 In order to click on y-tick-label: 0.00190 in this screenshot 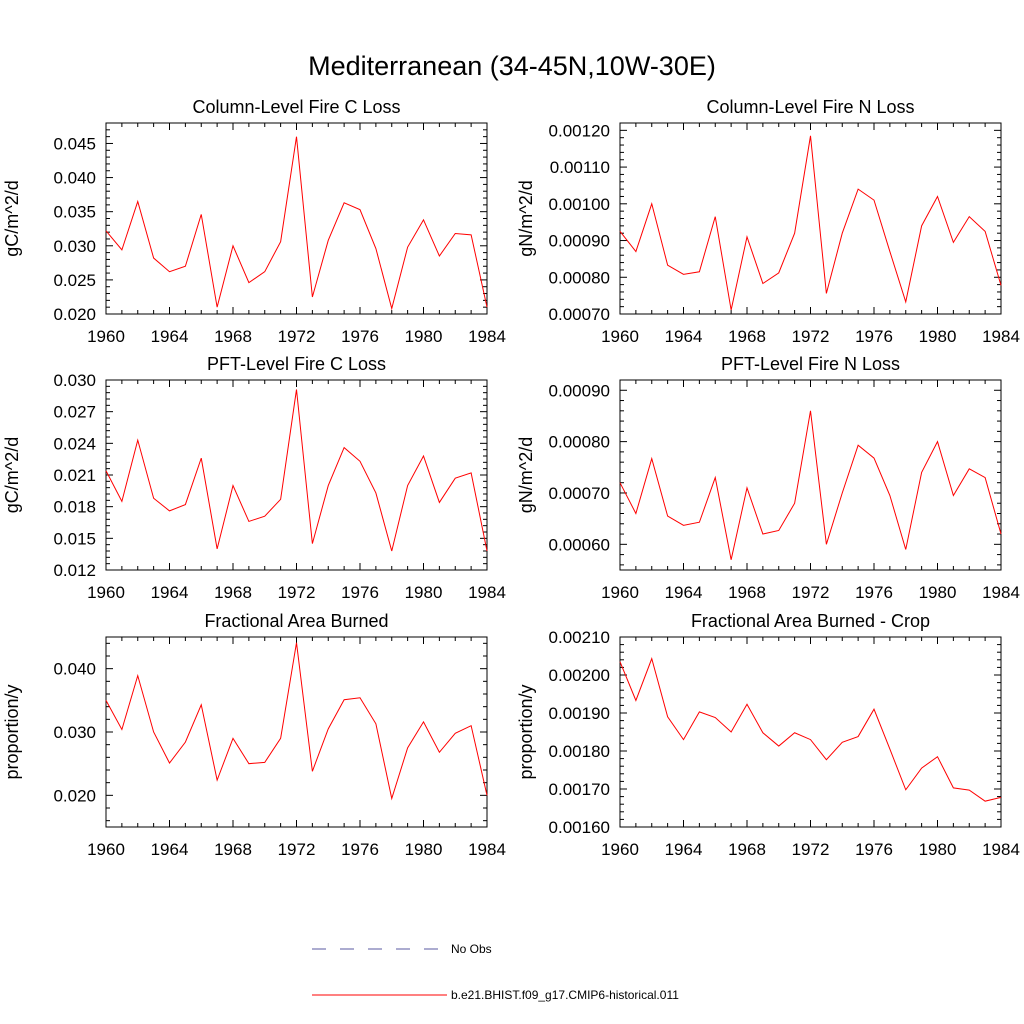, I will do `click(579, 713)`.